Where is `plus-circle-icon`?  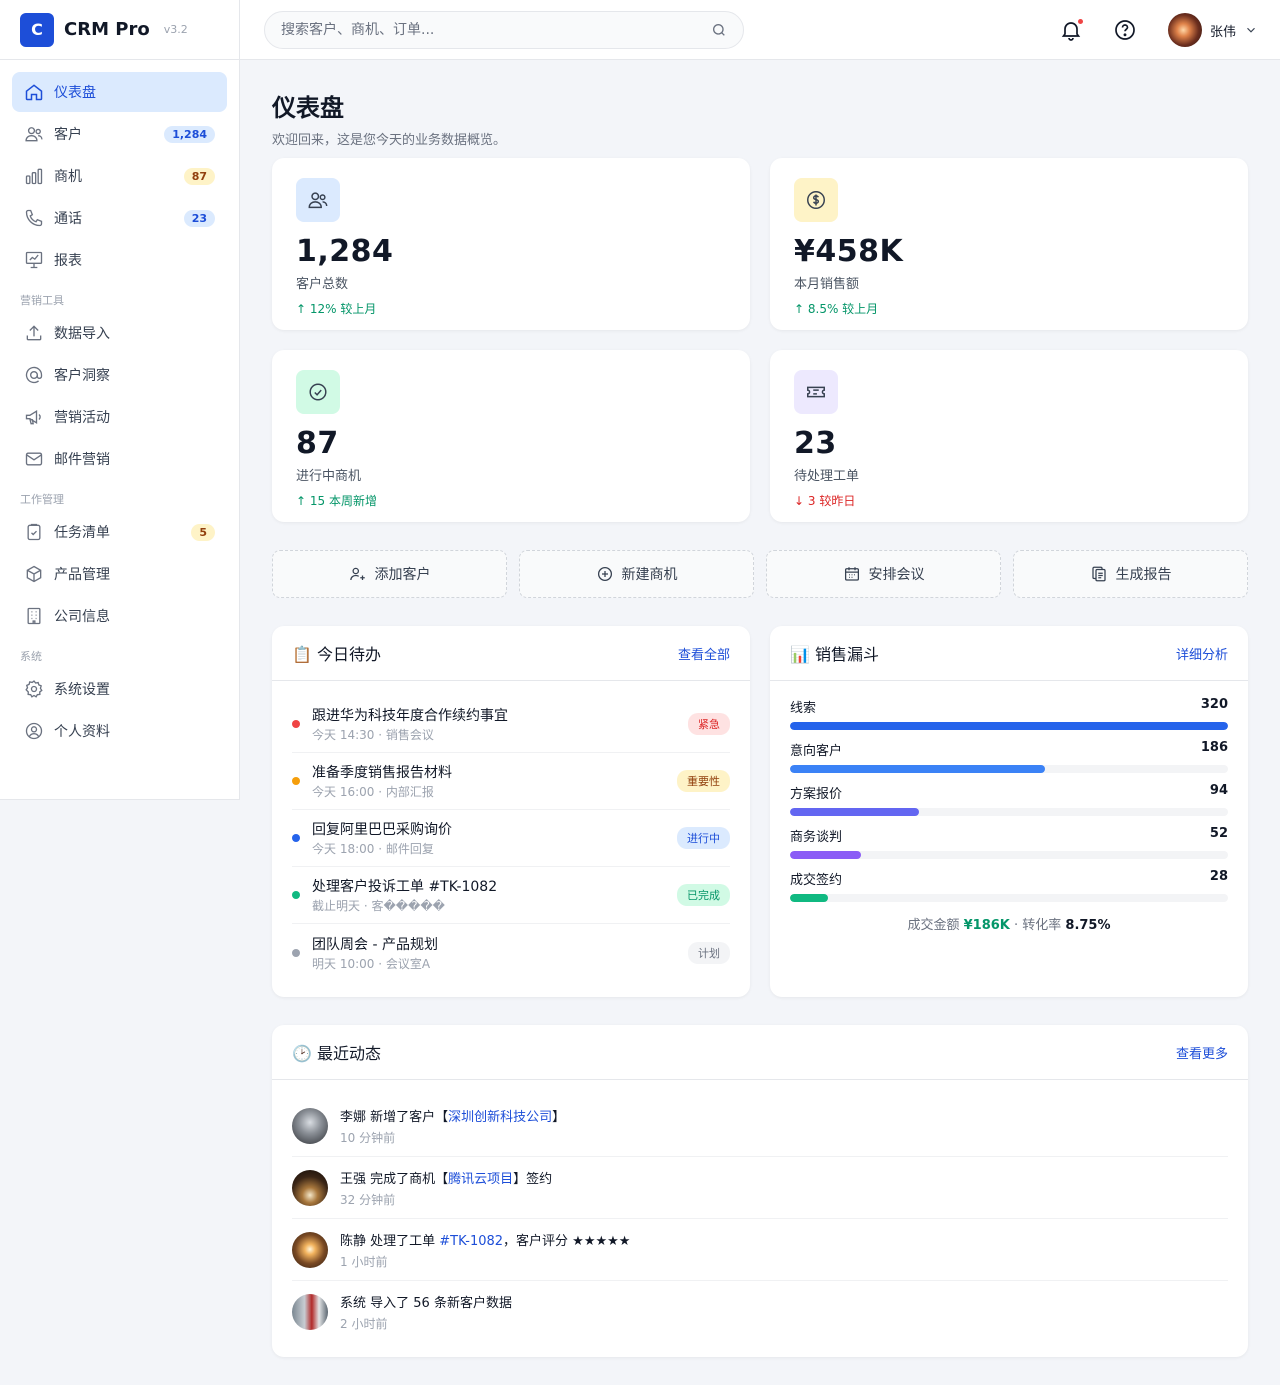 plus-circle-icon is located at coordinates (604, 574).